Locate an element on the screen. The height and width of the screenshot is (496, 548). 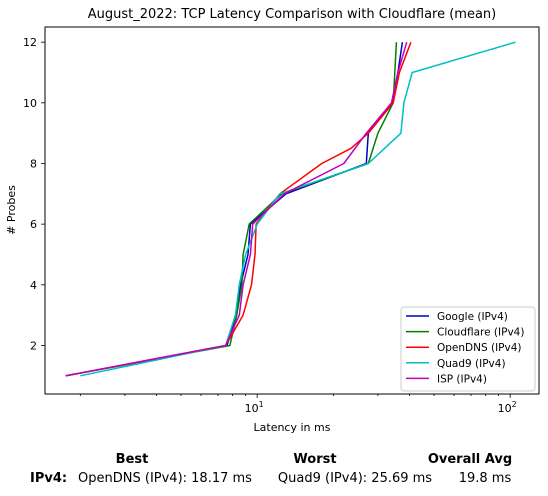
legend-label: Google (IPv4) is located at coordinates (472, 317).